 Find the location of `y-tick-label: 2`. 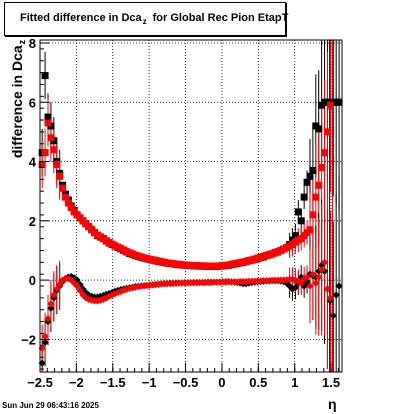

y-tick-label: 2 is located at coordinates (32, 221).